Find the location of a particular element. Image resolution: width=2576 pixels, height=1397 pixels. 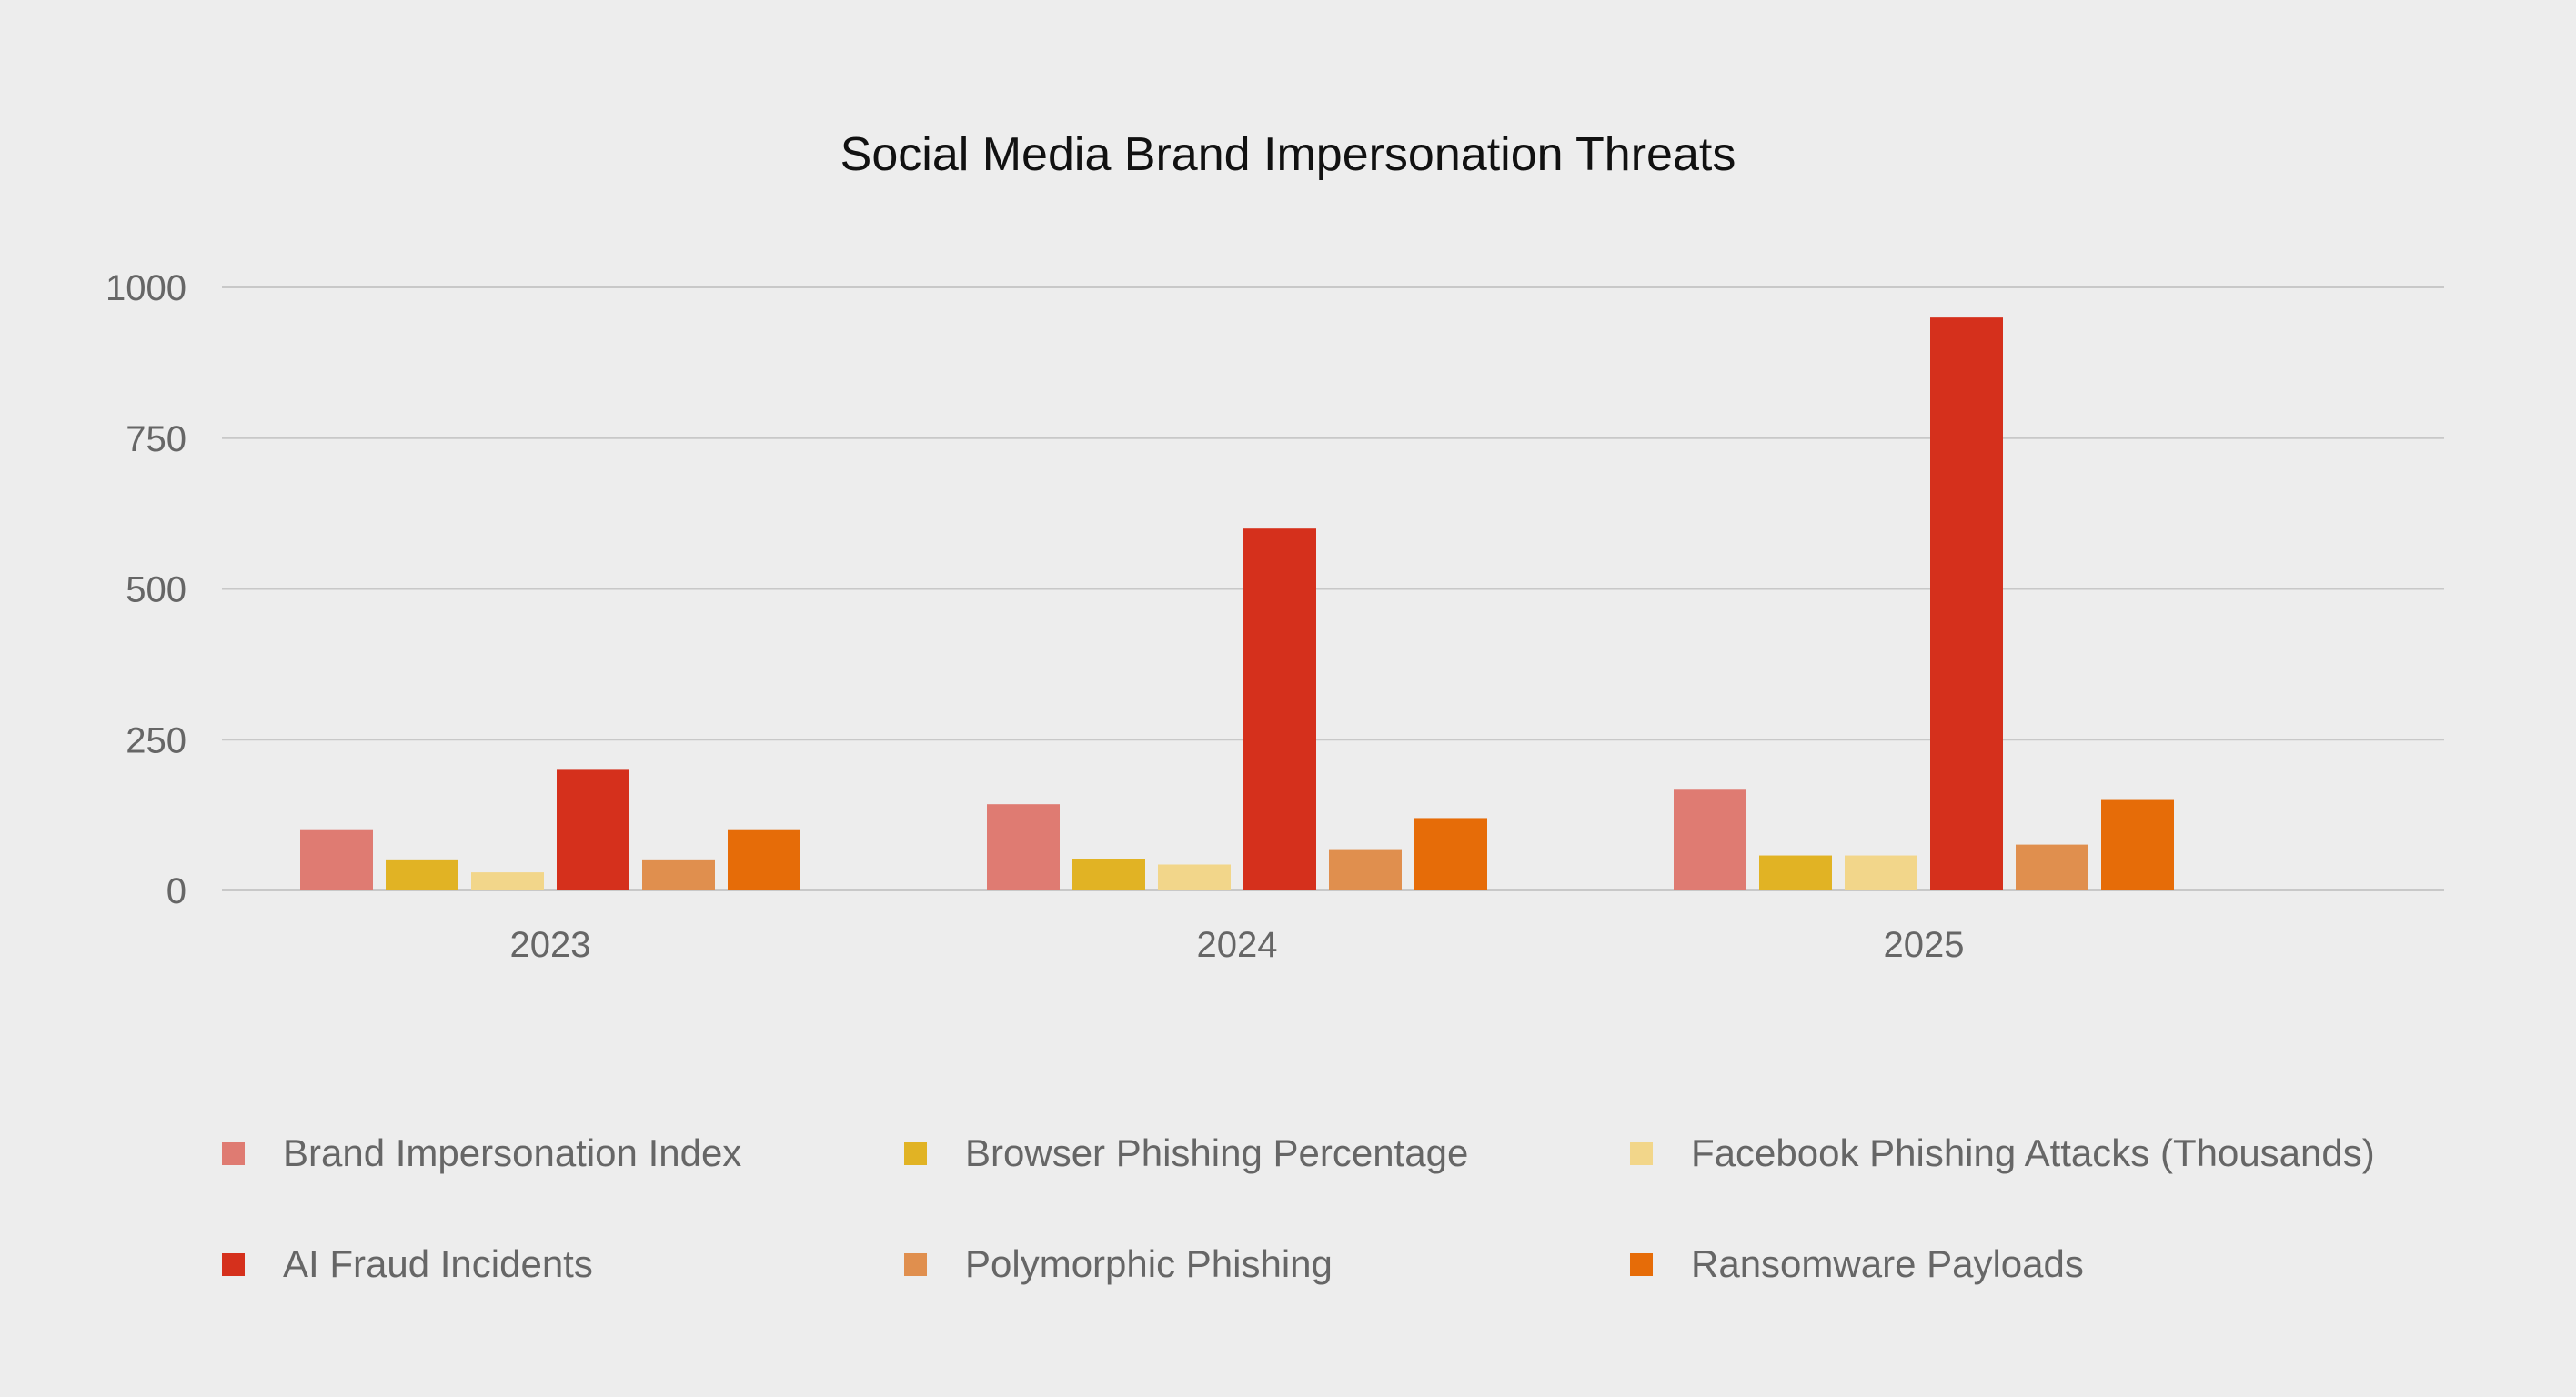

bar-ai-fraud-incidents-2025 is located at coordinates (1966, 604).